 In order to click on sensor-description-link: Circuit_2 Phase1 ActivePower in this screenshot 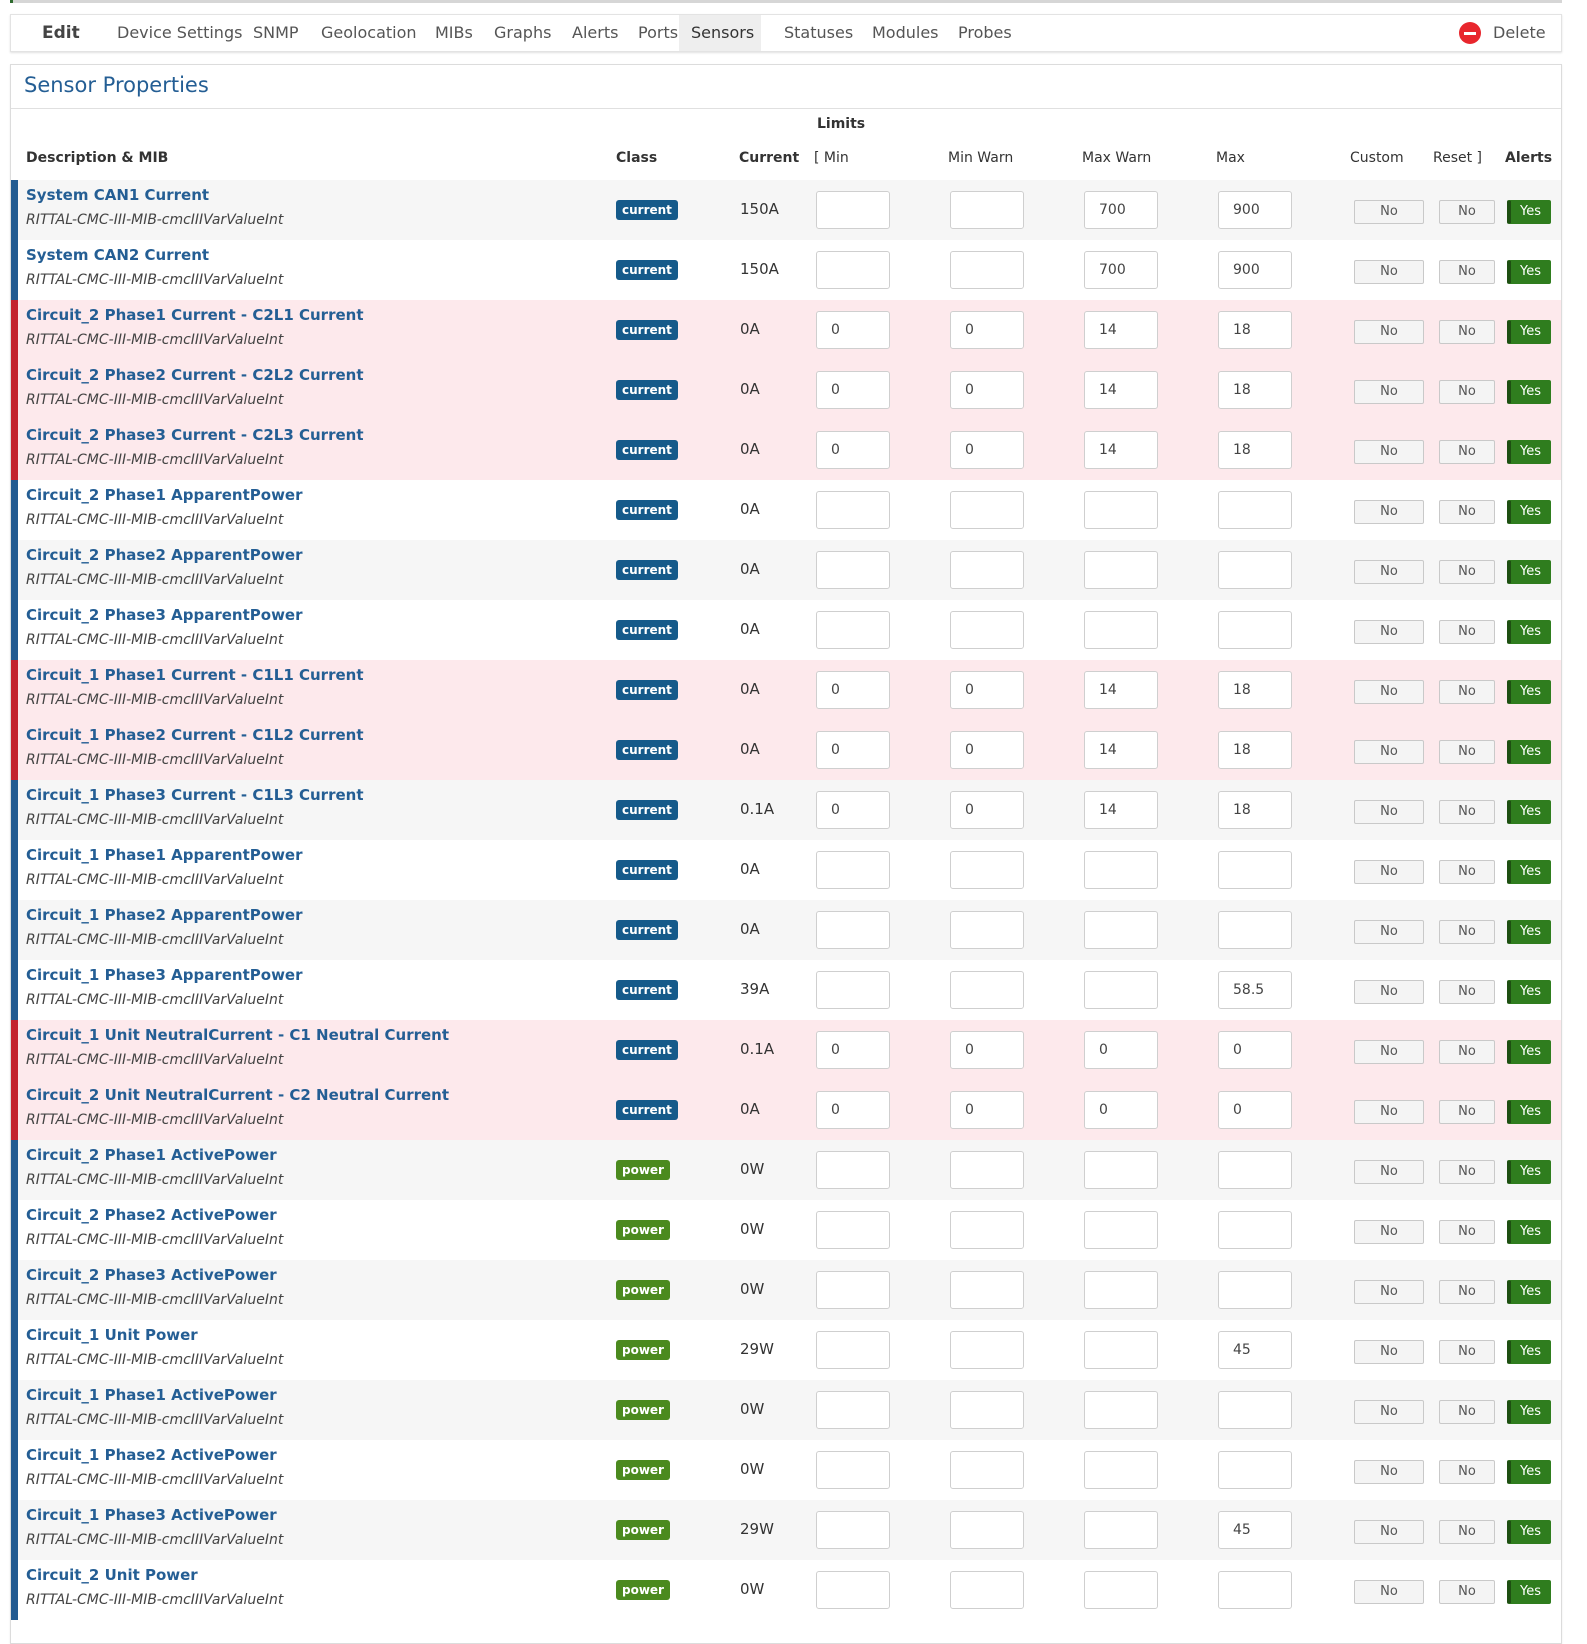, I will do `click(151, 1155)`.